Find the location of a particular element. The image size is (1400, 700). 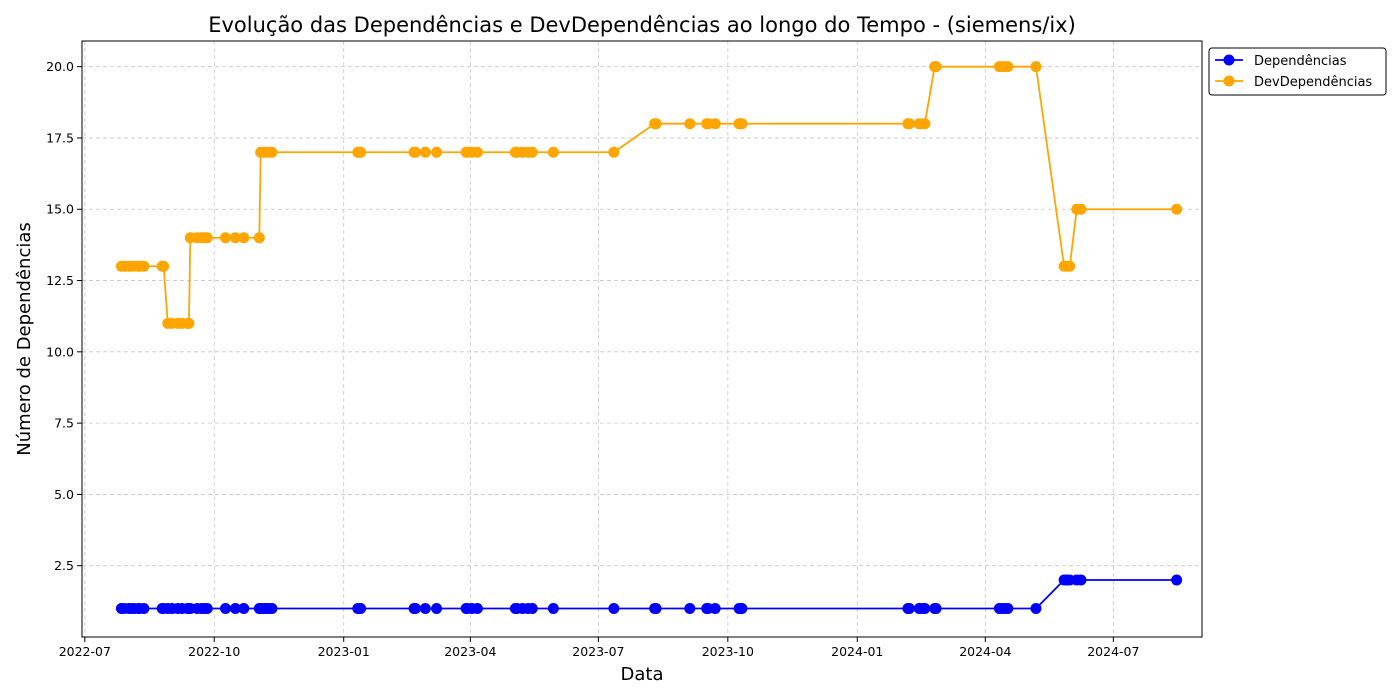

x-tick-label: 2023-04 is located at coordinates (470, 651).